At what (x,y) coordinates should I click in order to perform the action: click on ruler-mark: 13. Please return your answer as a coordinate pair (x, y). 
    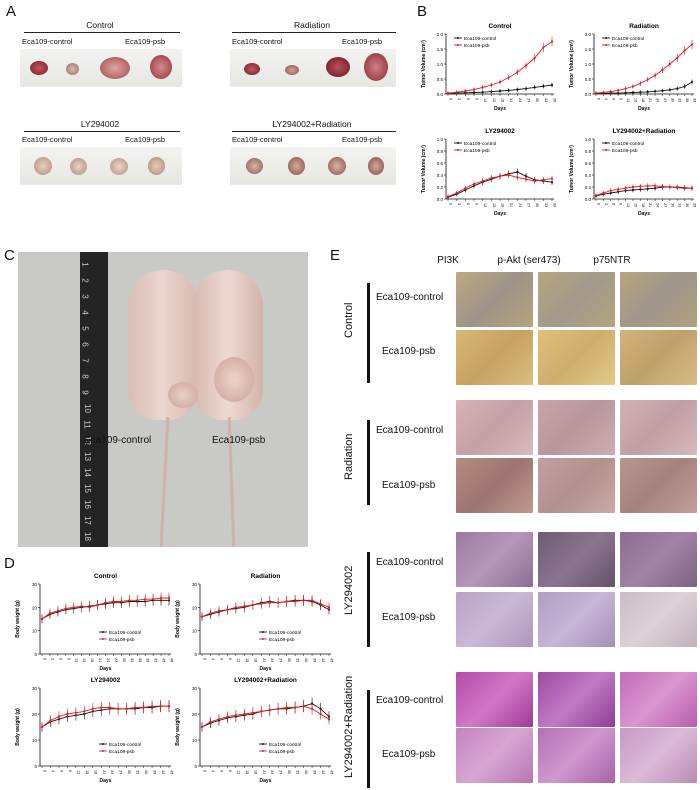
    Looking at the image, I should click on (87, 456).